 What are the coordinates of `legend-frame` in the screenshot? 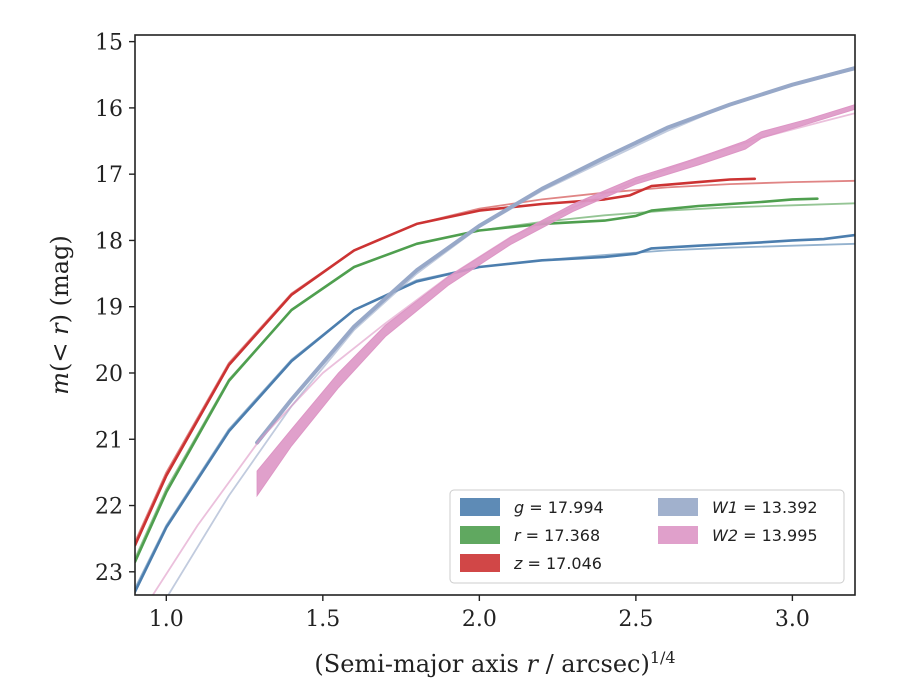 It's located at (647, 536).